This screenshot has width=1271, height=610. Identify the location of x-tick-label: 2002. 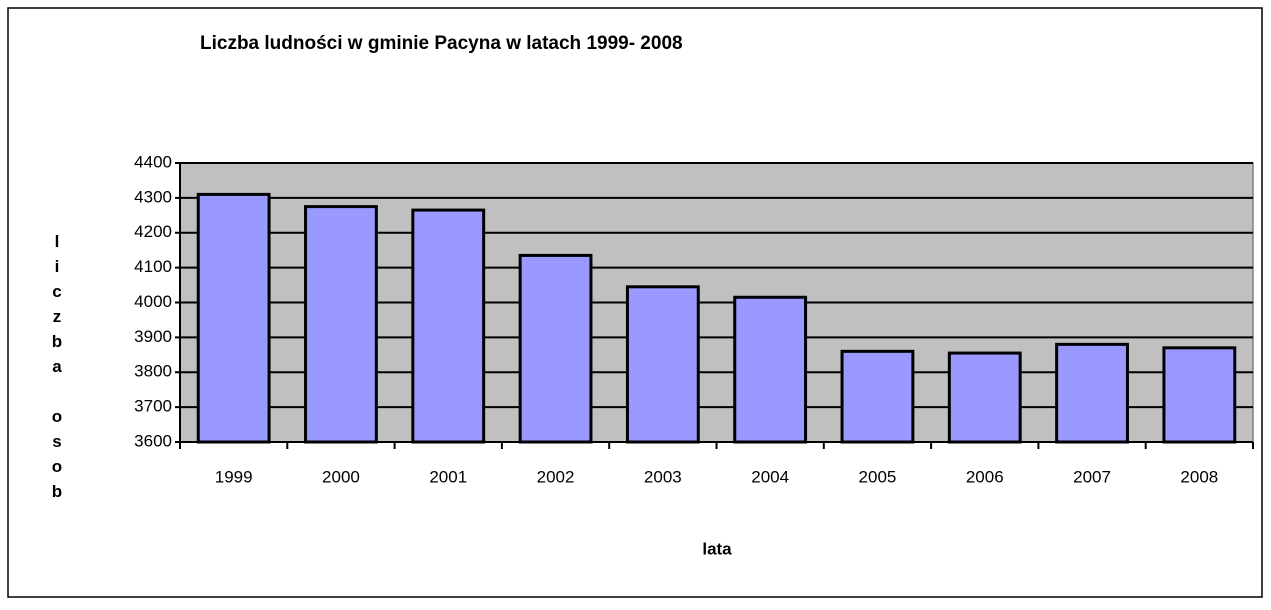
(556, 476).